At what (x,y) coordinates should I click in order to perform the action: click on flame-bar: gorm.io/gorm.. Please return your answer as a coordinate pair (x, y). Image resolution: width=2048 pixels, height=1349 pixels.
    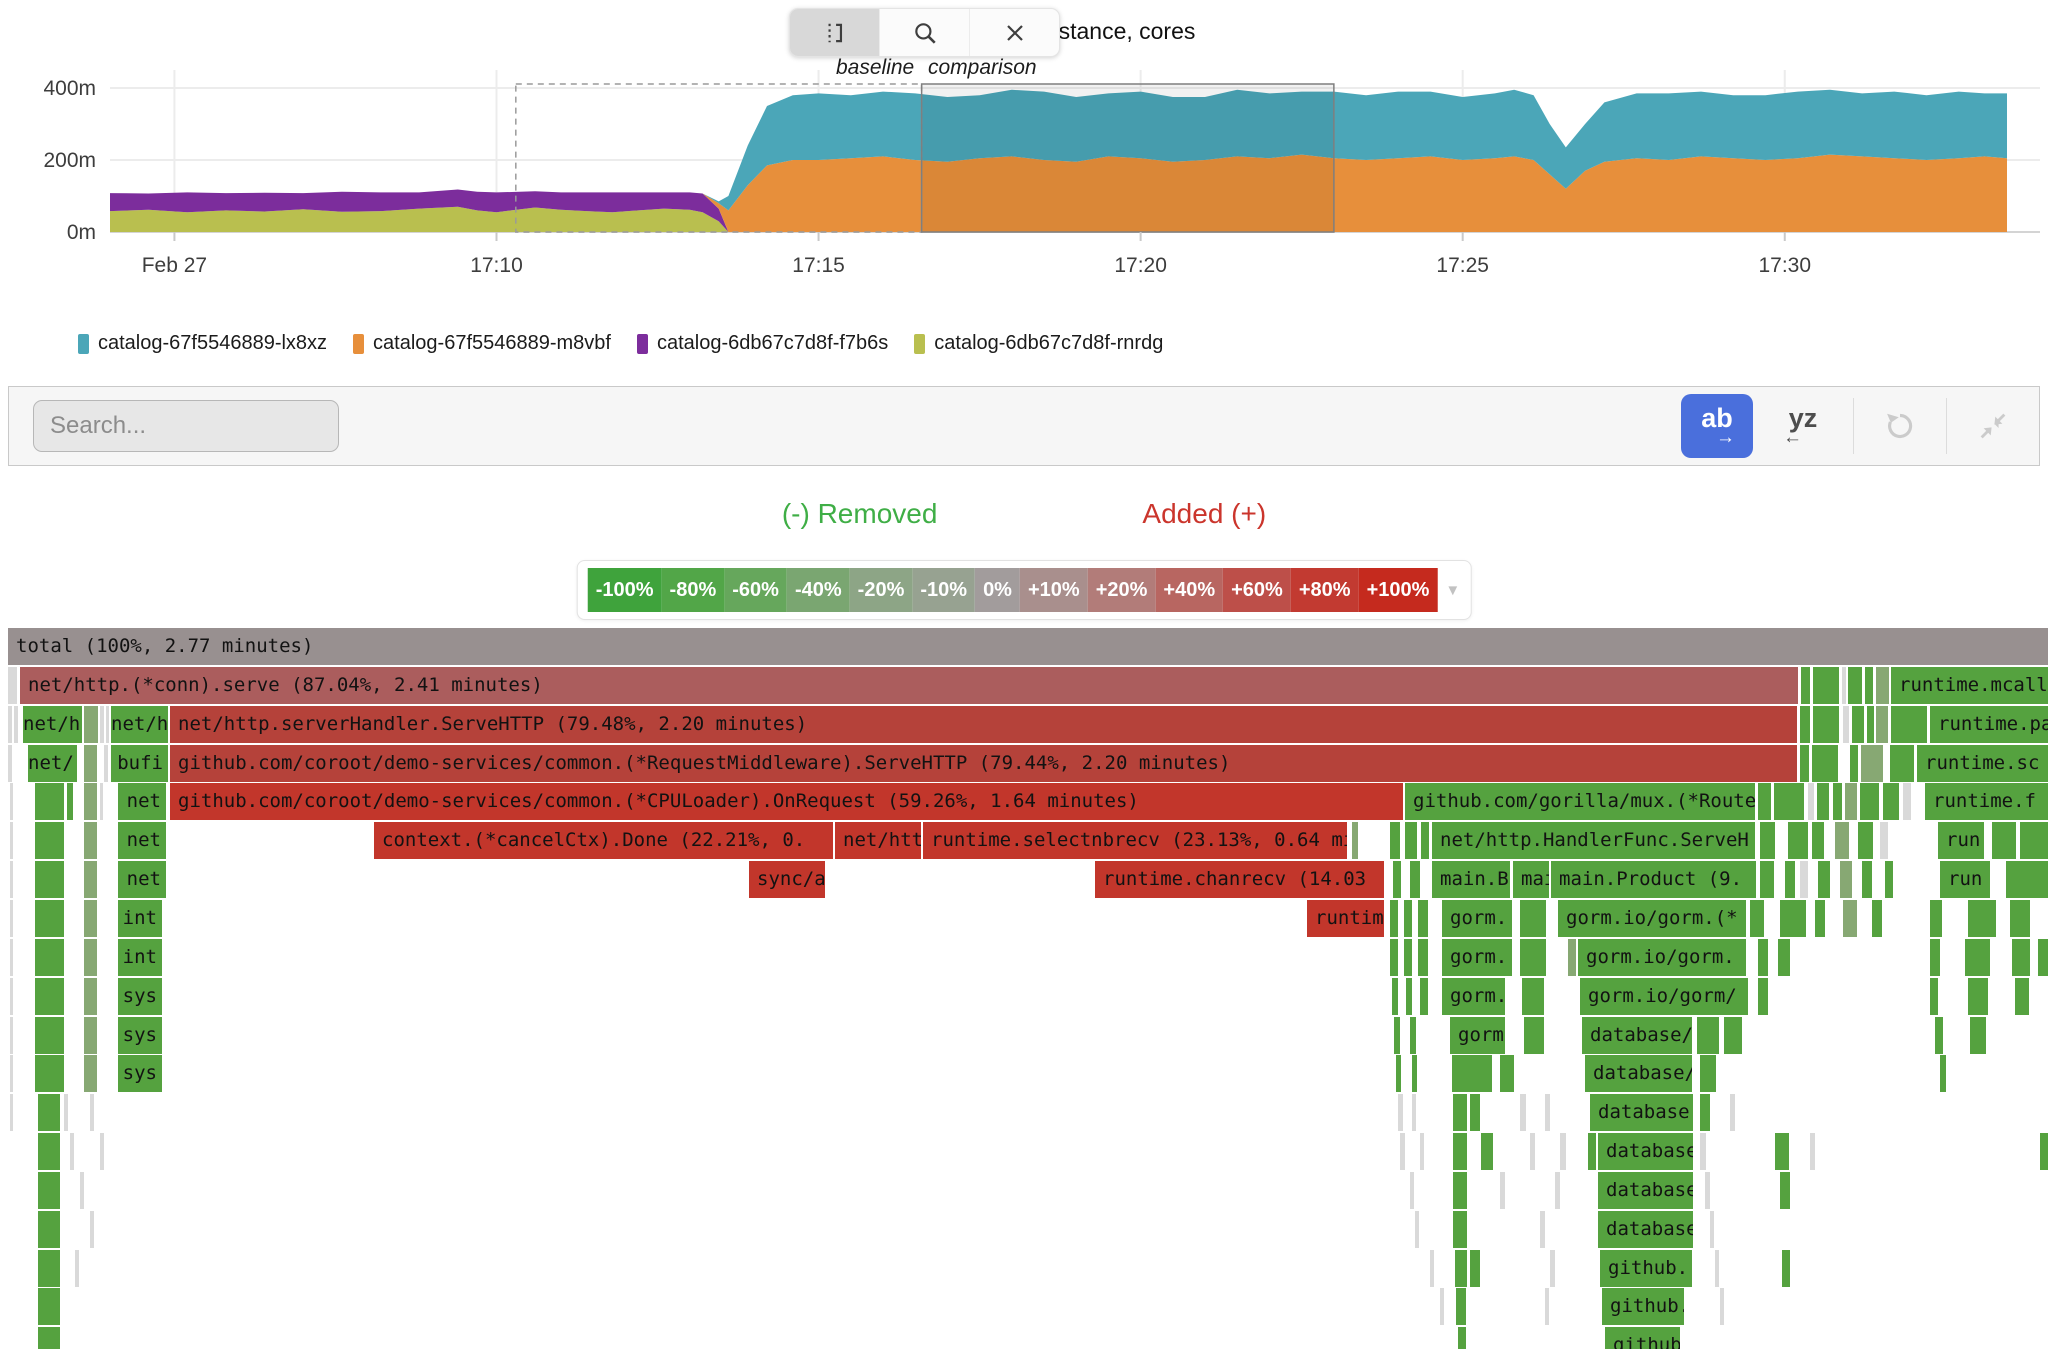
    Looking at the image, I should click on (1662, 957).